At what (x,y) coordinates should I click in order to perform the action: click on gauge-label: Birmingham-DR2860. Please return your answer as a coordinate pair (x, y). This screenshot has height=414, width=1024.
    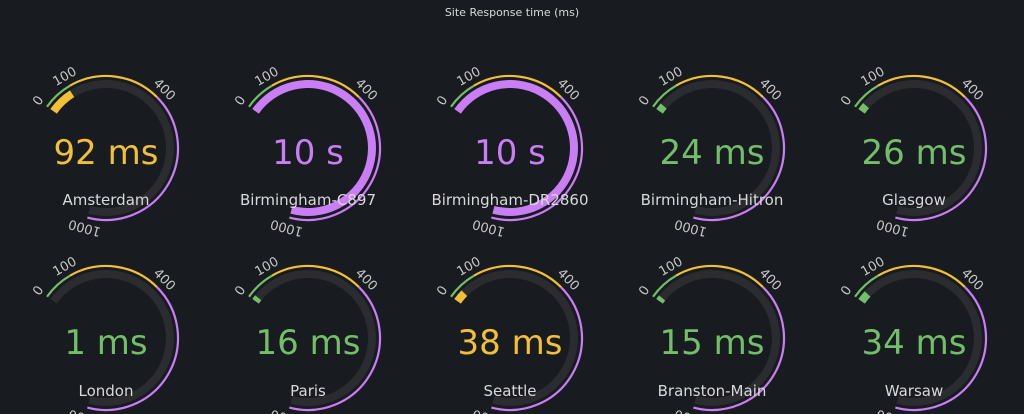
    Looking at the image, I should click on (510, 200).